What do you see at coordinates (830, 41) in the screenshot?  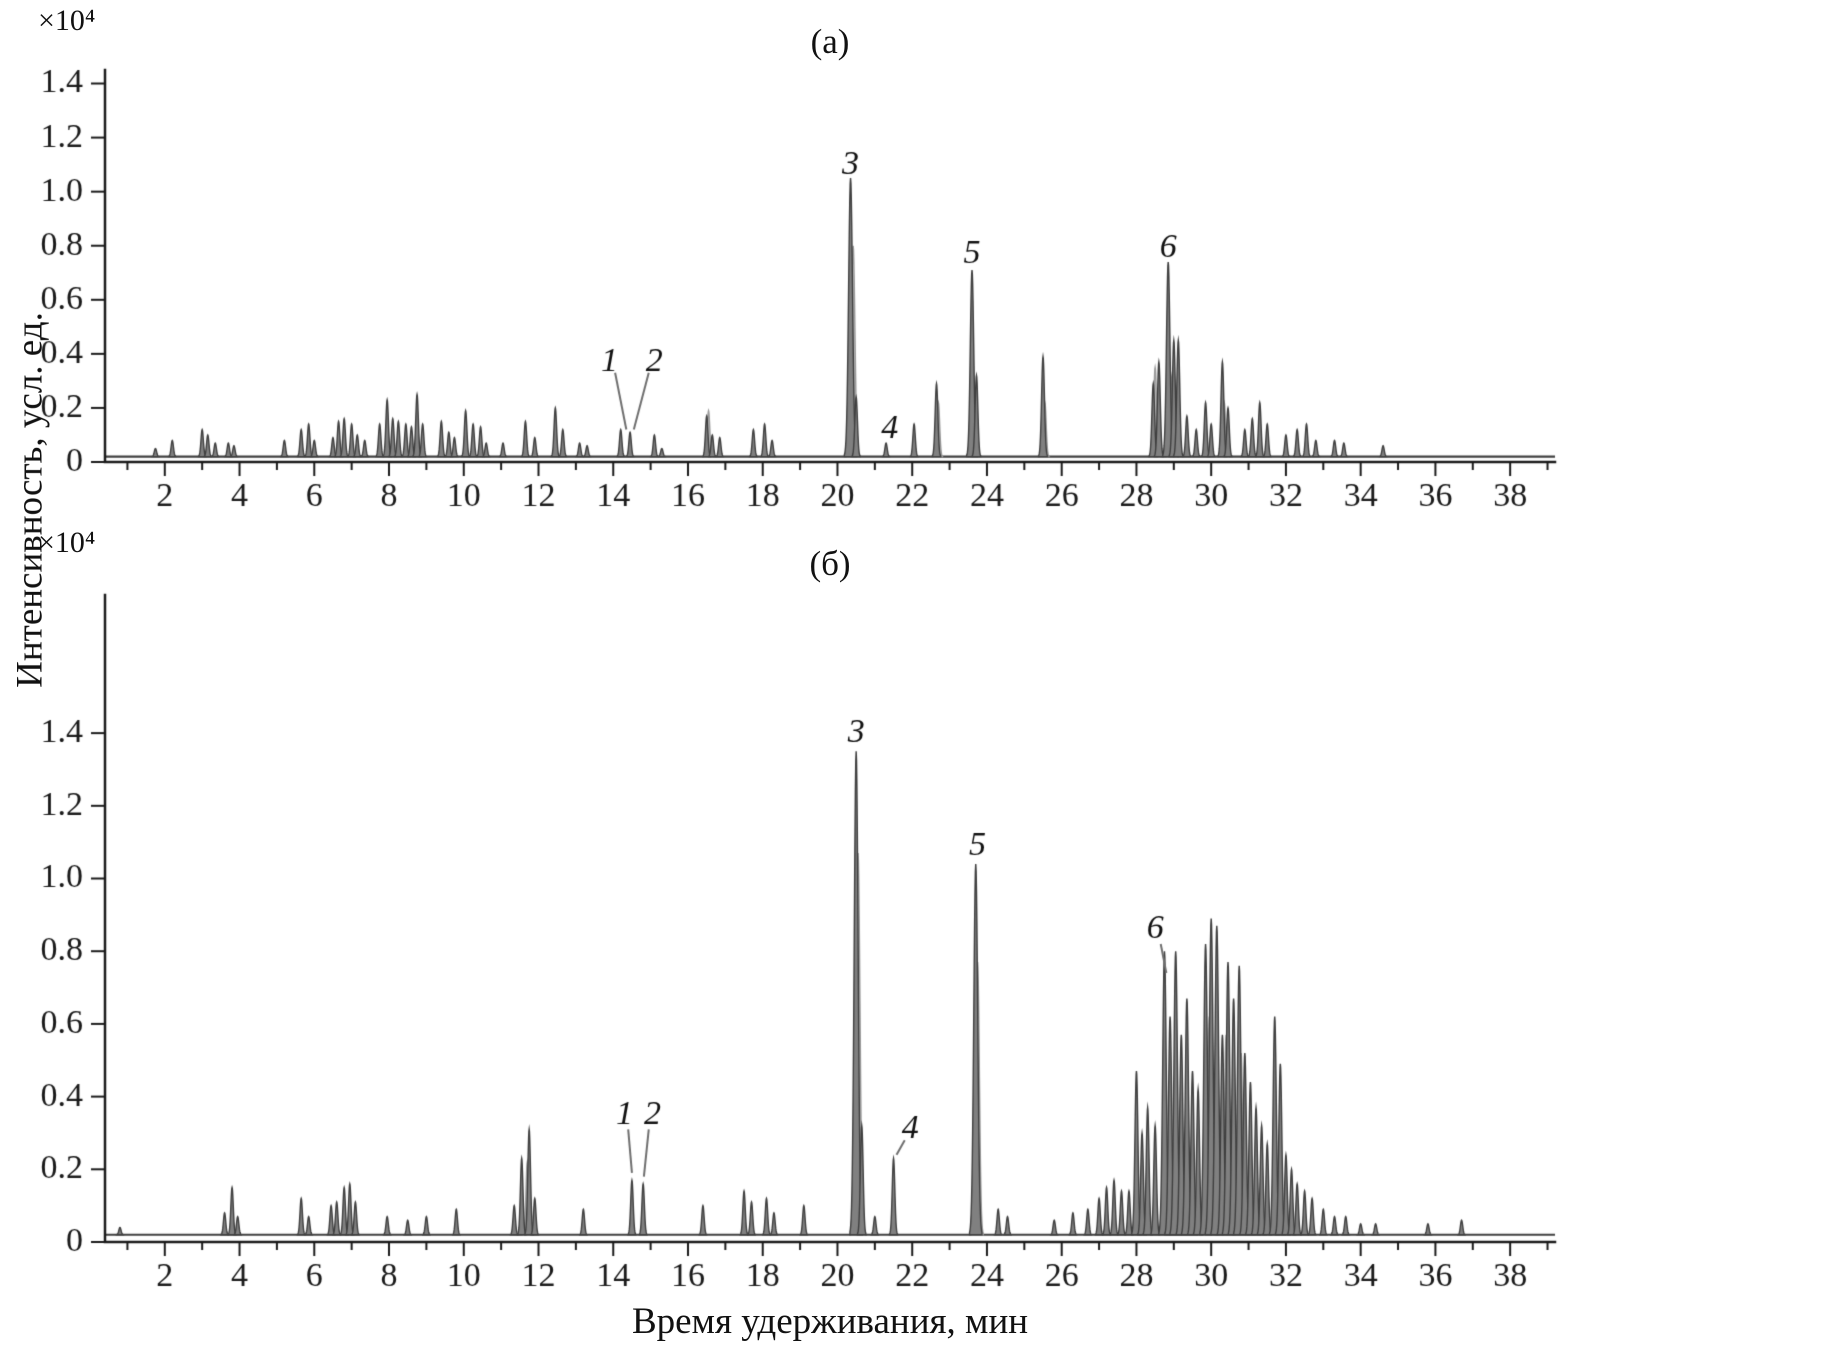 I see `panel-a-title: (а)` at bounding box center [830, 41].